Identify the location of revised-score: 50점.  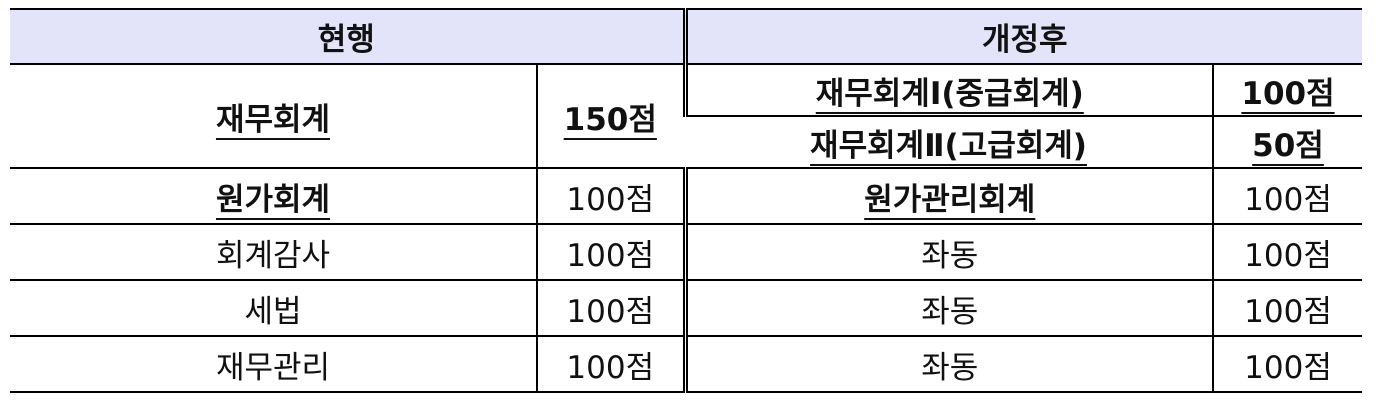
(1287, 142).